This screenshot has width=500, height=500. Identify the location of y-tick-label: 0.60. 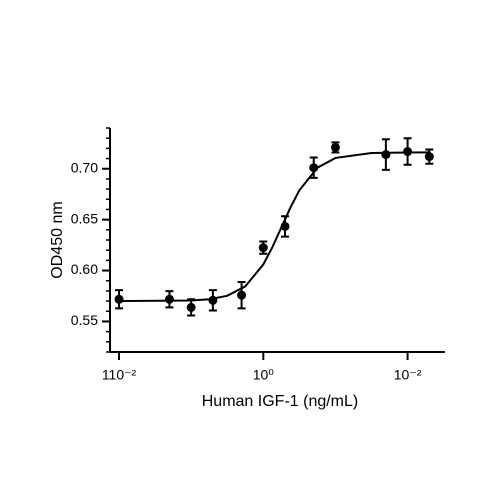
(84, 269).